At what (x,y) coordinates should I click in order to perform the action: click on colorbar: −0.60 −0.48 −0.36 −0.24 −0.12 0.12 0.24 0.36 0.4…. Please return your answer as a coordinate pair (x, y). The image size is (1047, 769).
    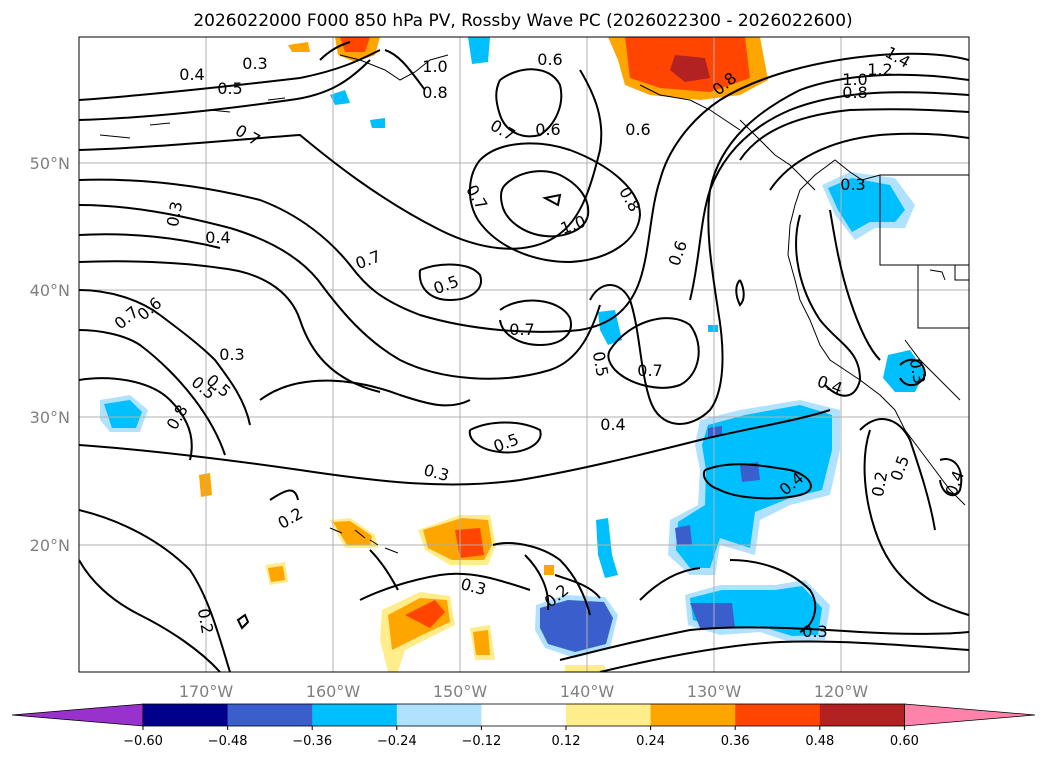
    Looking at the image, I should click on (523, 726).